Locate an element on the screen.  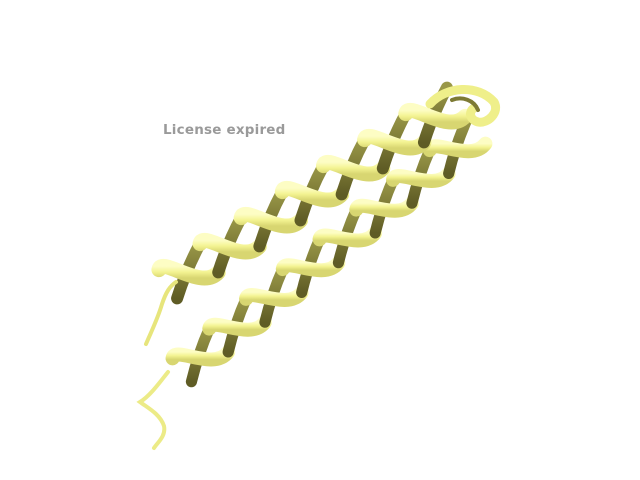
coil-n-terminal is located at coordinates (161, 313).